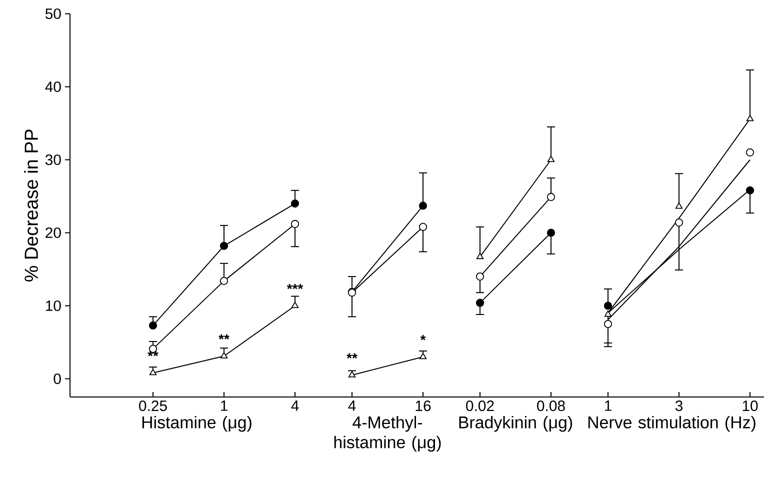  I want to click on x-tick-label: 10, so click(750, 406).